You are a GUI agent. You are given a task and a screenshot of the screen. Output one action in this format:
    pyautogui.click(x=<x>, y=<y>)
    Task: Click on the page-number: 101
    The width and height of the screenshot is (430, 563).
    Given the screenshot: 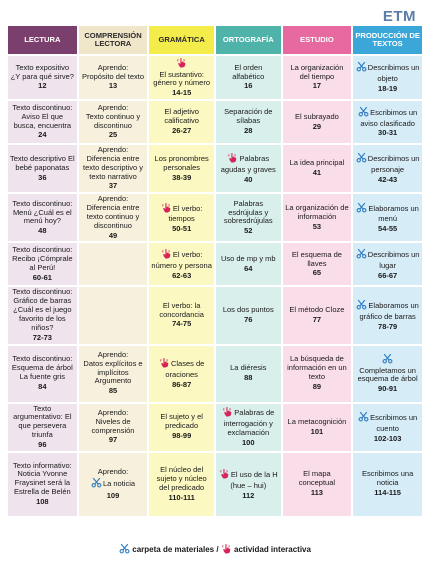 What is the action you would take?
    pyautogui.click(x=317, y=431)
    